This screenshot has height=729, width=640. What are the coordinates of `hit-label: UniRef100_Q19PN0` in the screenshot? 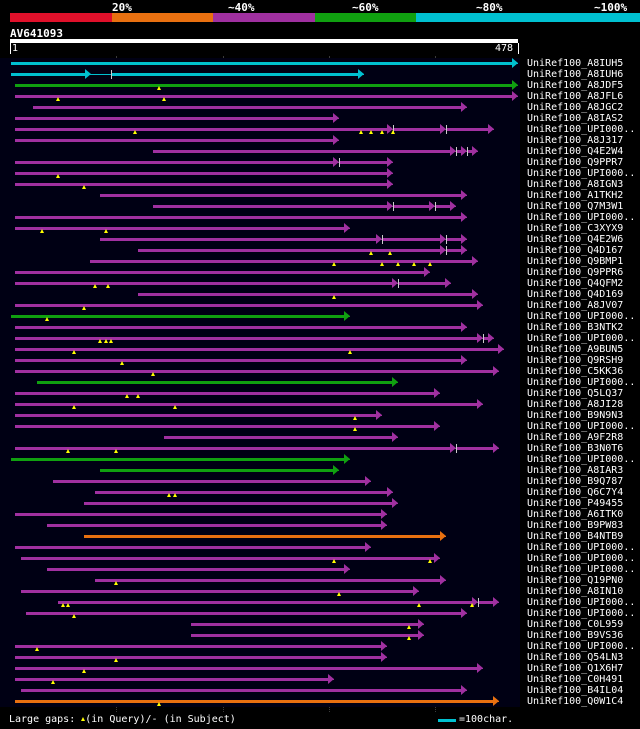 It's located at (575, 580).